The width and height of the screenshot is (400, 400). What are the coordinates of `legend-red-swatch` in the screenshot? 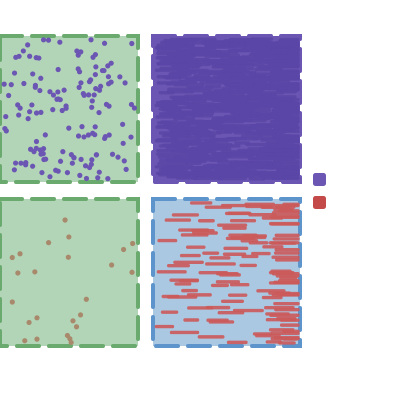 It's located at (319, 202).